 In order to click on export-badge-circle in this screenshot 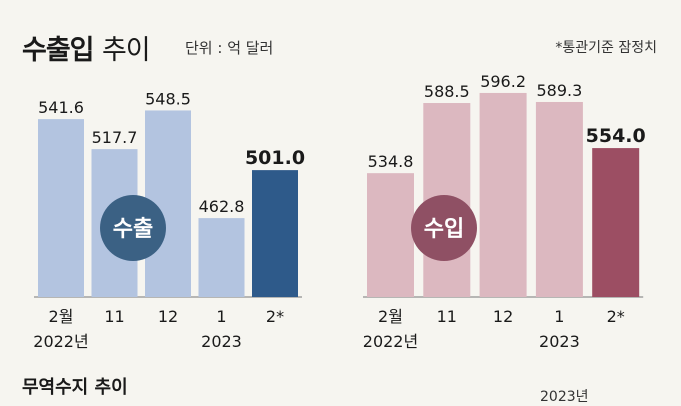, I will do `click(133, 228)`.